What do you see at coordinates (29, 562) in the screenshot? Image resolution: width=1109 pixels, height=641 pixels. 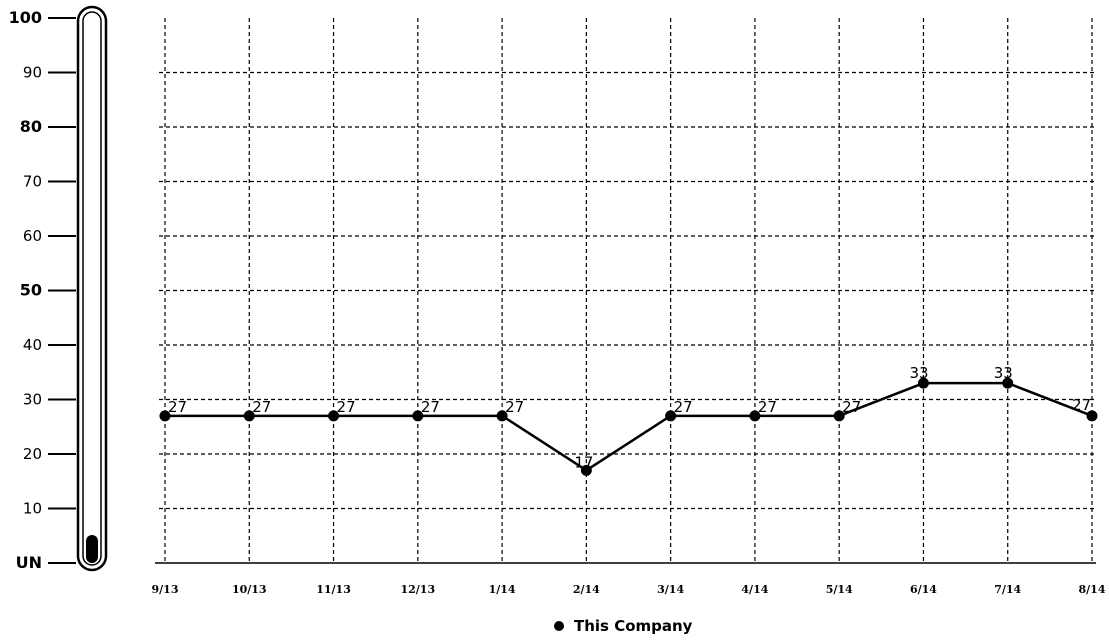 I see `y-tick-label: UN` at bounding box center [29, 562].